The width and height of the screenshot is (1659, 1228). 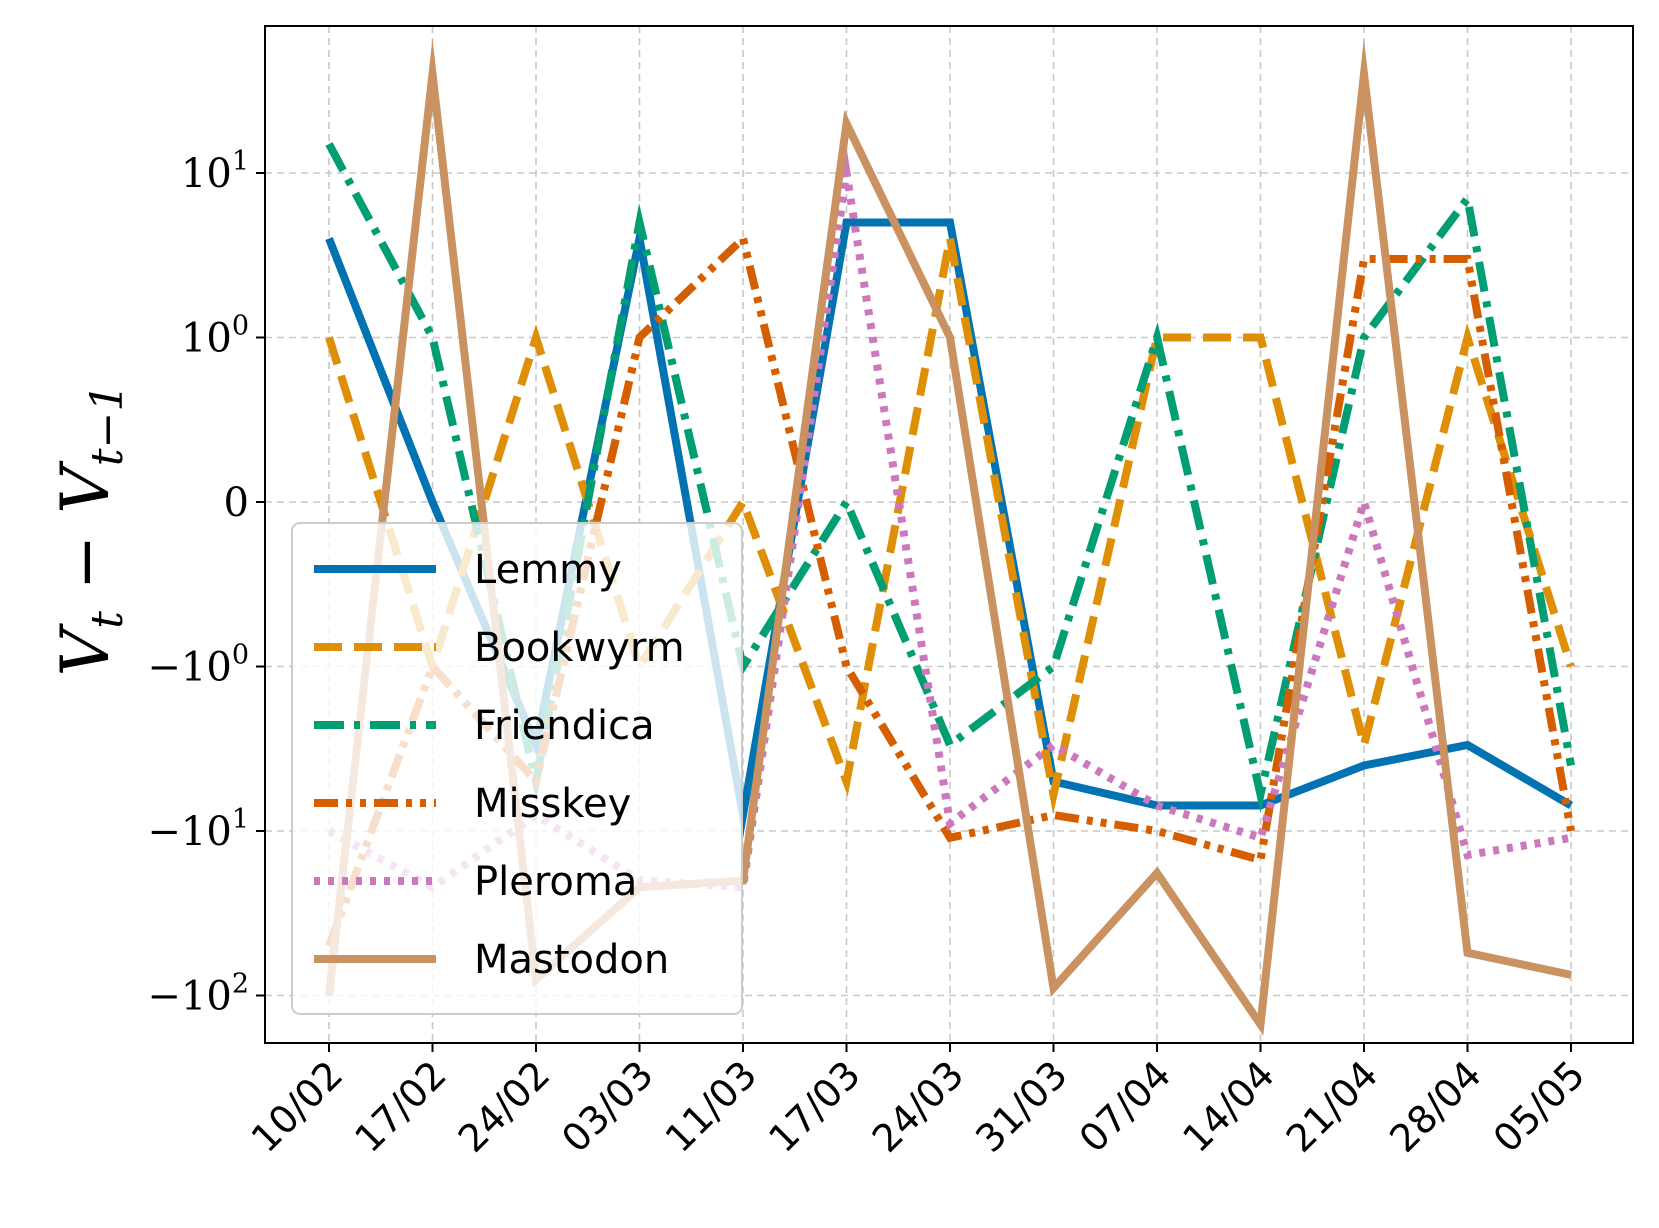 I want to click on y-axis-label: Vt − Vt−1, so click(x=90, y=530).